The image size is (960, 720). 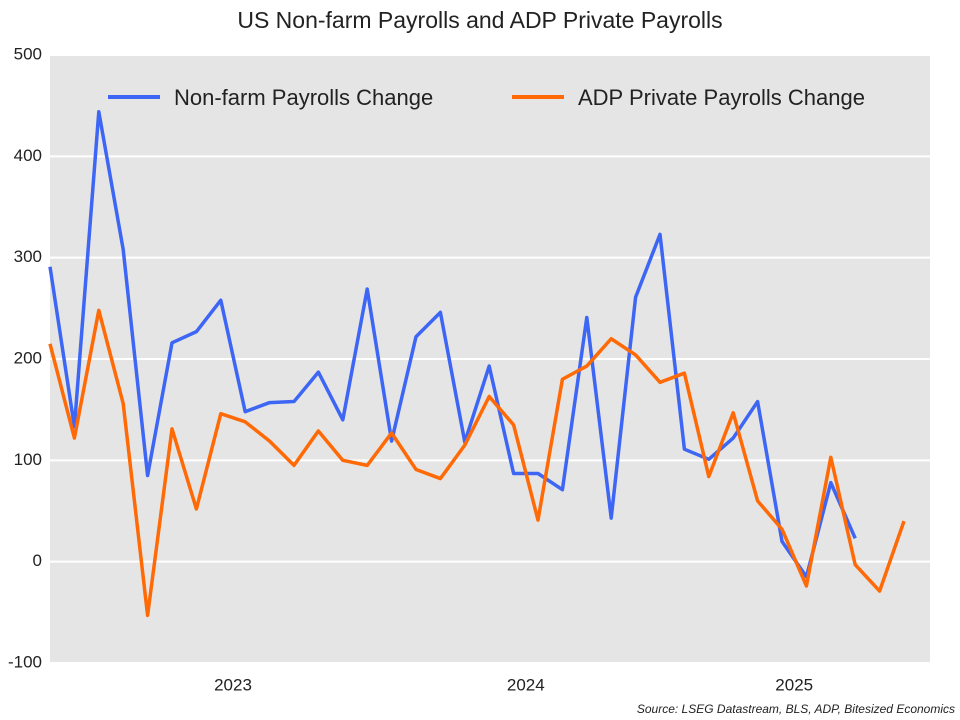 I want to click on y-tick-label: 0, so click(x=37, y=560).